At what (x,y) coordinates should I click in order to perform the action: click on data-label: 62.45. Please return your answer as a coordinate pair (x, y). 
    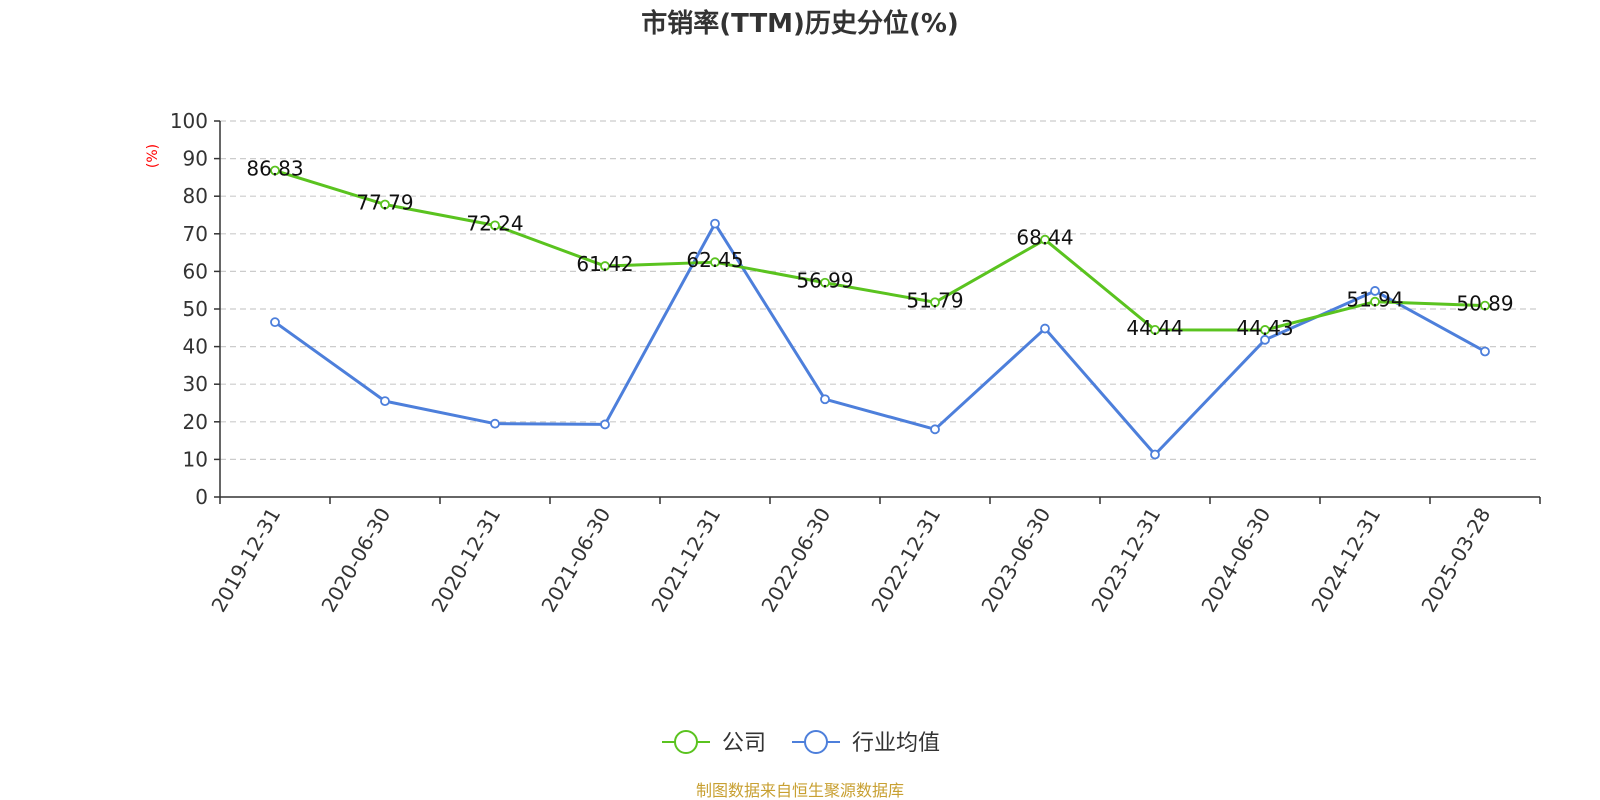
    Looking at the image, I should click on (714, 260).